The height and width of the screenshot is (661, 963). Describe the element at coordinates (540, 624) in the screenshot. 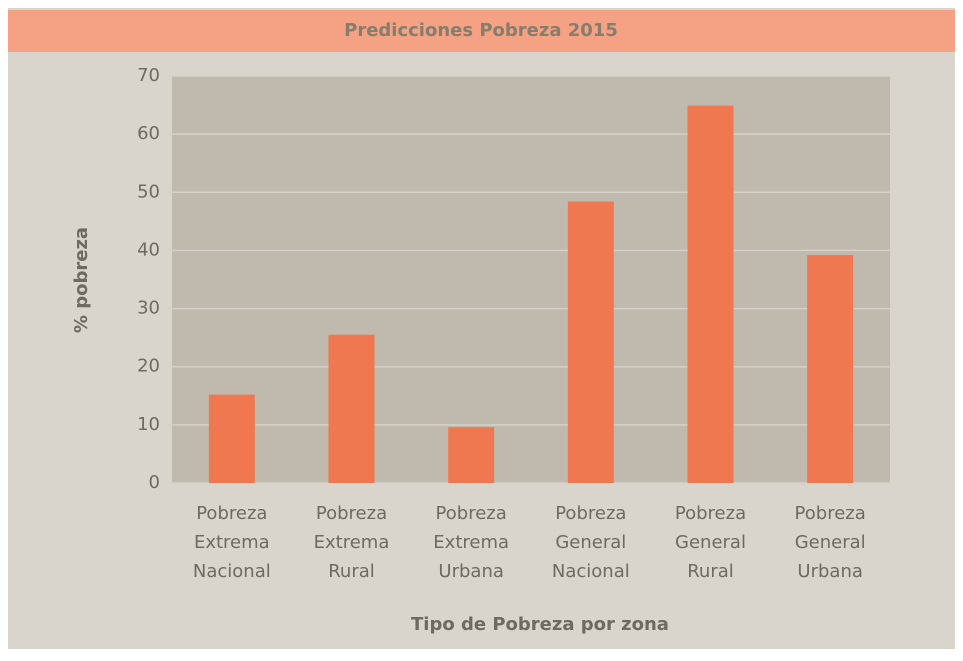

I see `x-axis-label: Tipo de Pobreza por zona` at that location.